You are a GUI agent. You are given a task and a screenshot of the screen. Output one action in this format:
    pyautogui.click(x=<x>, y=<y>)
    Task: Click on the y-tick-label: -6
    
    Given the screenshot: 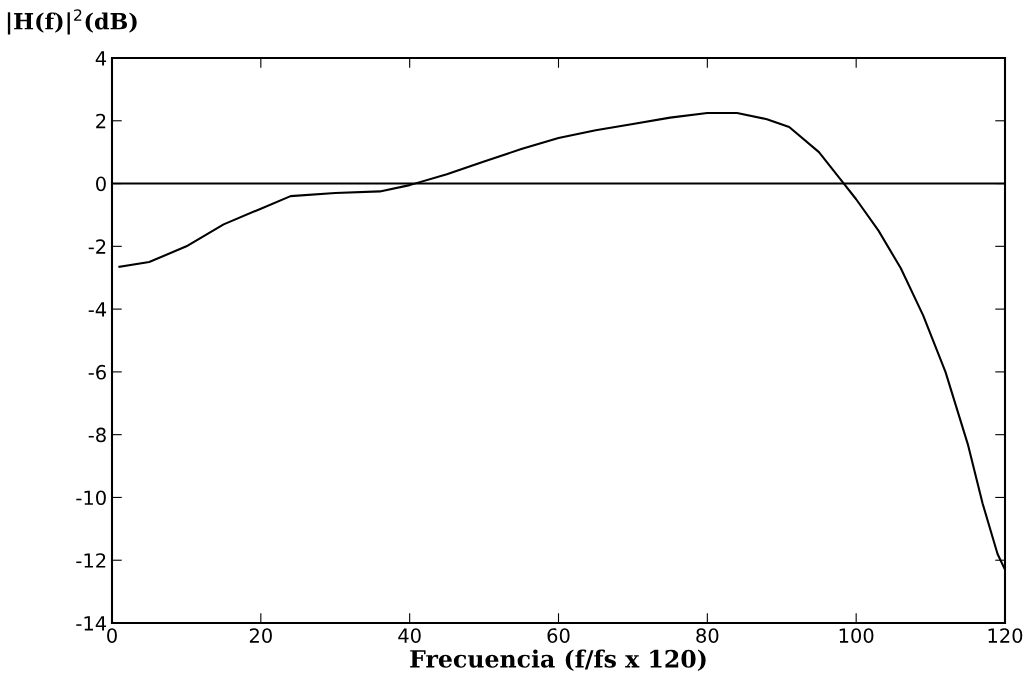 What is the action you would take?
    pyautogui.click(x=97, y=372)
    